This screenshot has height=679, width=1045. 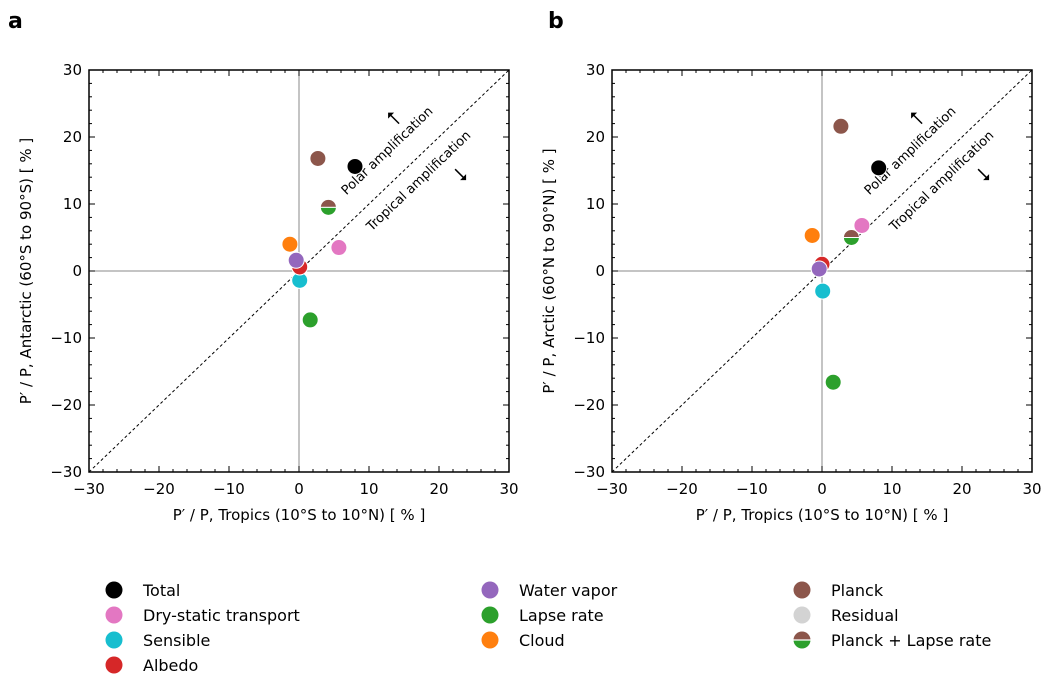 I want to click on legend-label: Residual, so click(x=865, y=615).